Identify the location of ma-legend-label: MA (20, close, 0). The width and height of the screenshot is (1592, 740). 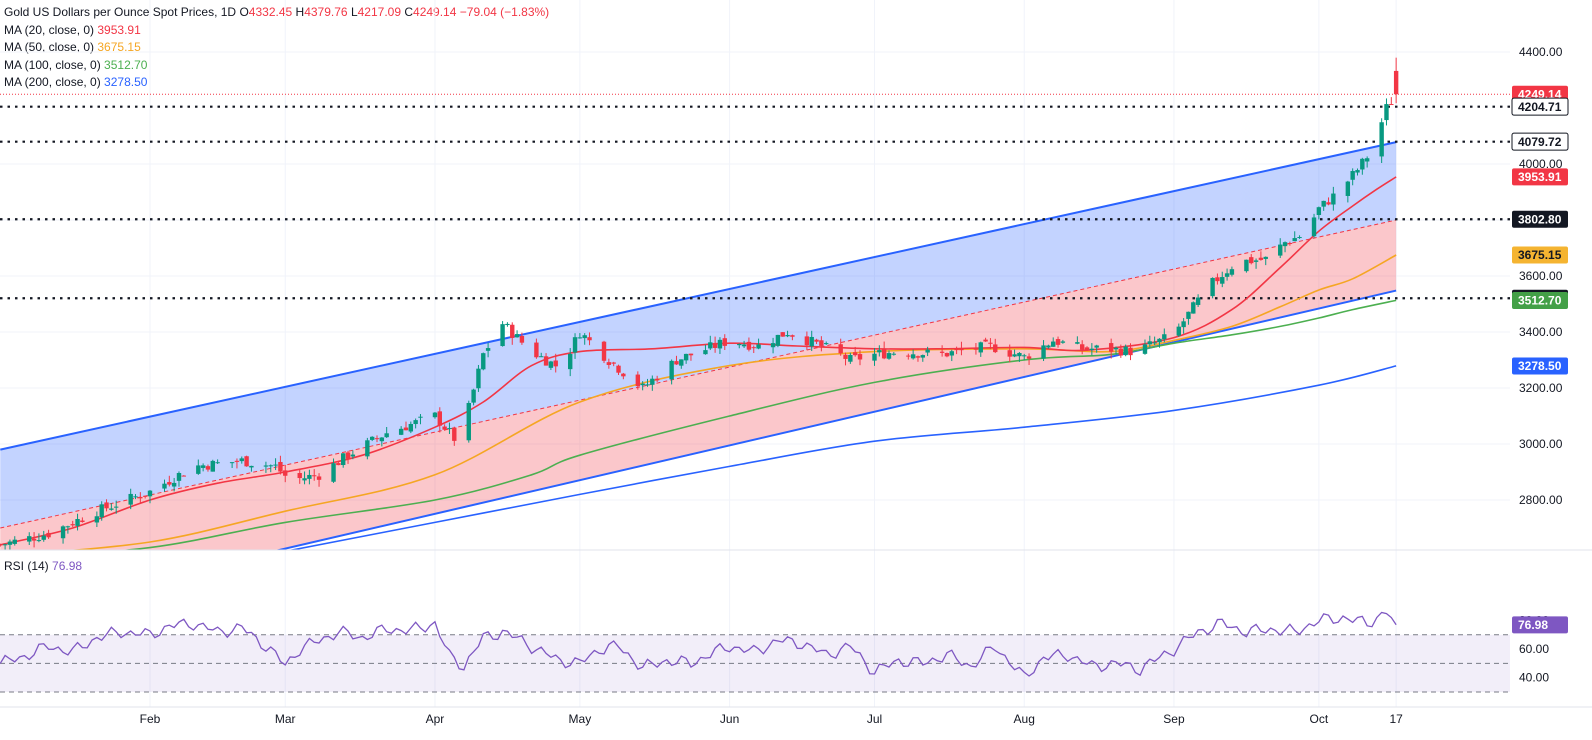
(51, 30).